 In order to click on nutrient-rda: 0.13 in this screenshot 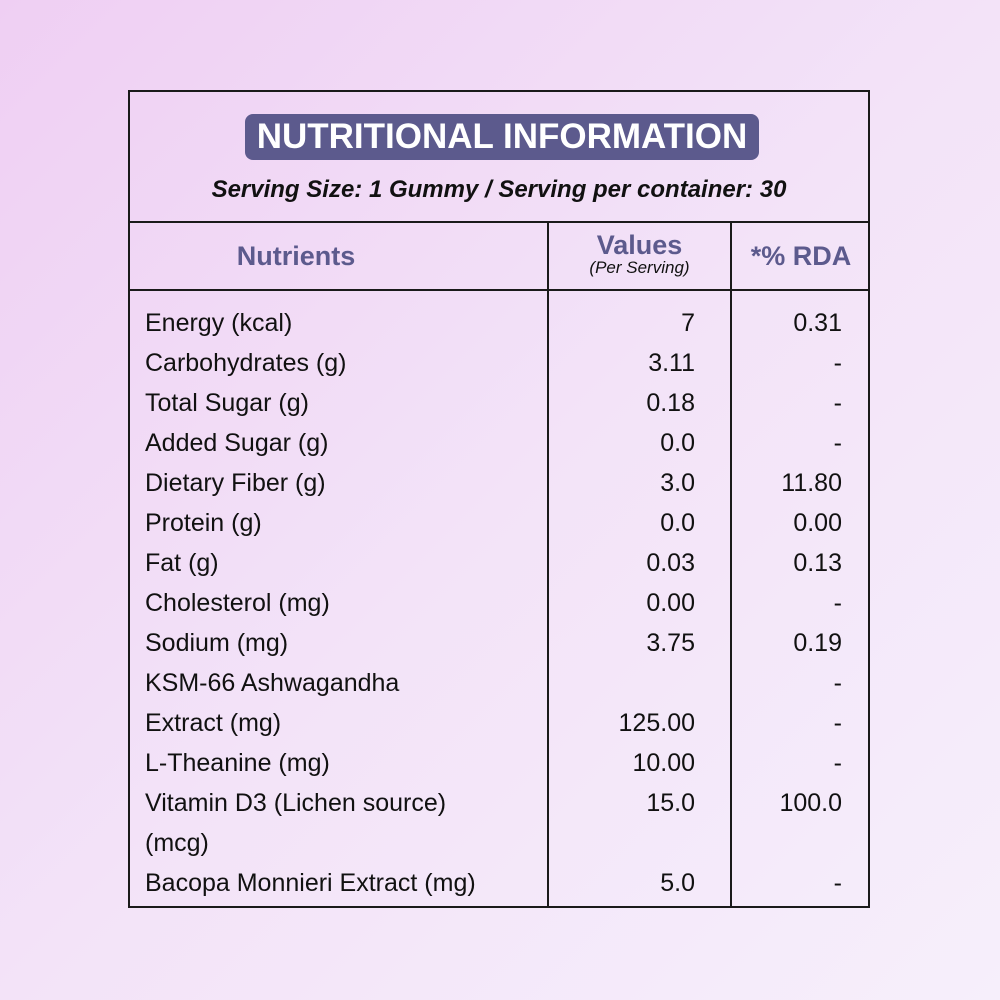, I will do `click(817, 563)`.